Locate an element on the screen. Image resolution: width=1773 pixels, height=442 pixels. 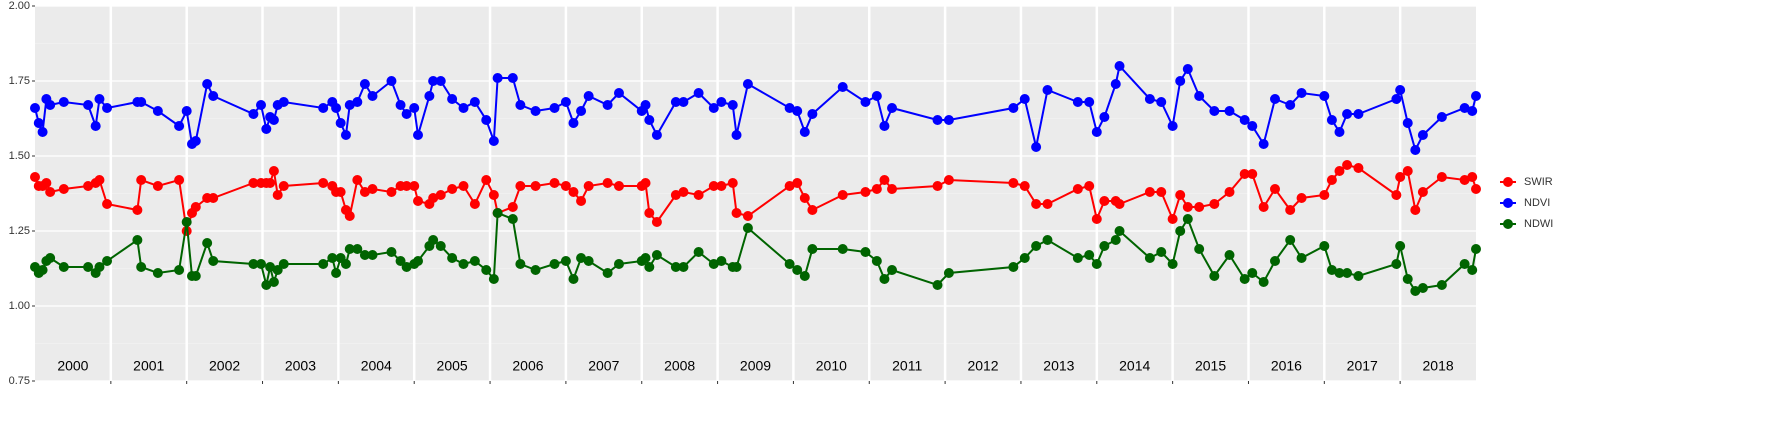
y-tick-label: 1.25 is located at coordinates (19, 231).